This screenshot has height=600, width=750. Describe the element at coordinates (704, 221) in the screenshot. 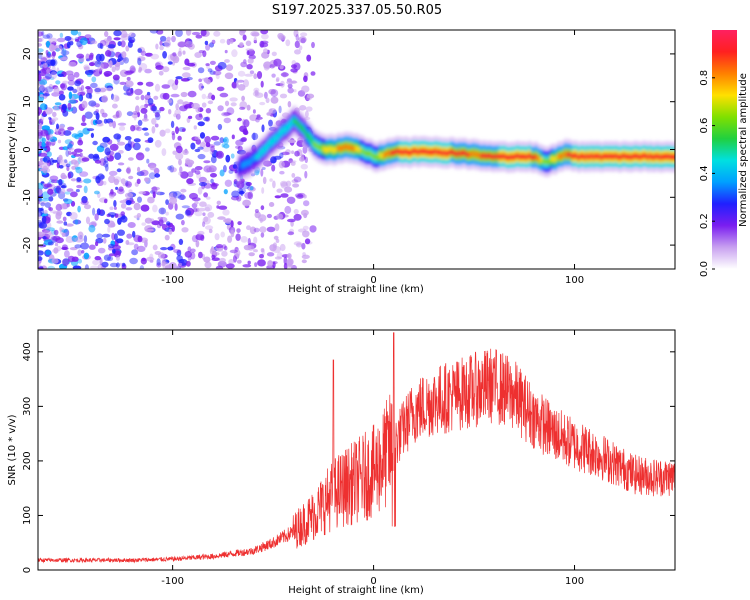

I see `colorbar-tick-label: 0.2` at that location.